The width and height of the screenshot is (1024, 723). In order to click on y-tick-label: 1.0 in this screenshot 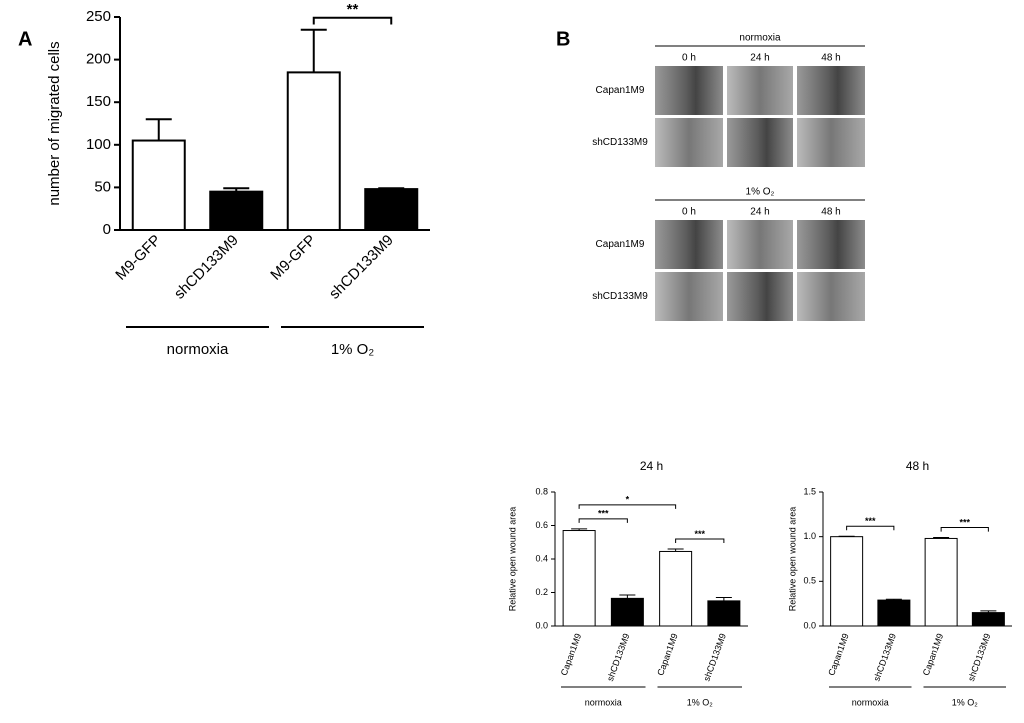, I will do `click(809, 536)`.